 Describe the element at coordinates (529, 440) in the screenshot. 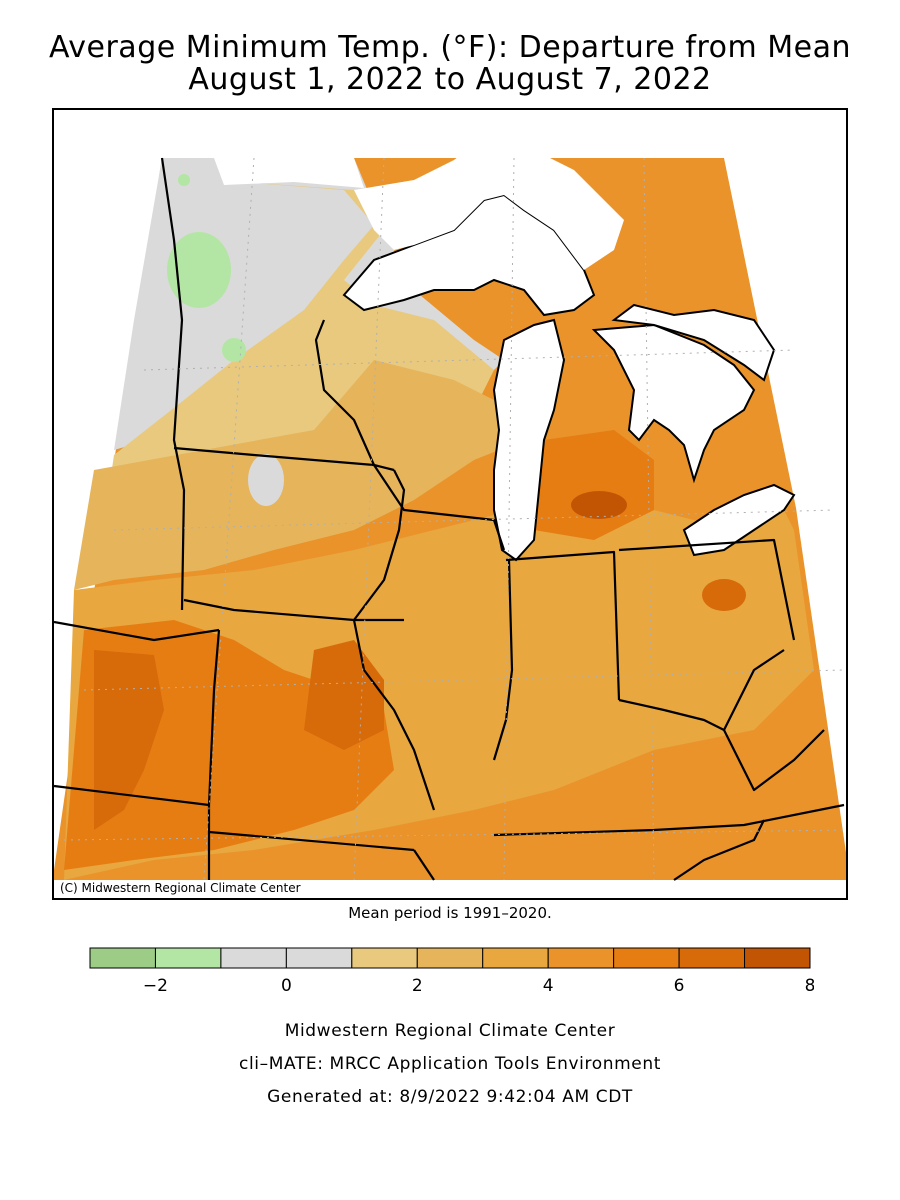

I see `lake-michigan` at that location.